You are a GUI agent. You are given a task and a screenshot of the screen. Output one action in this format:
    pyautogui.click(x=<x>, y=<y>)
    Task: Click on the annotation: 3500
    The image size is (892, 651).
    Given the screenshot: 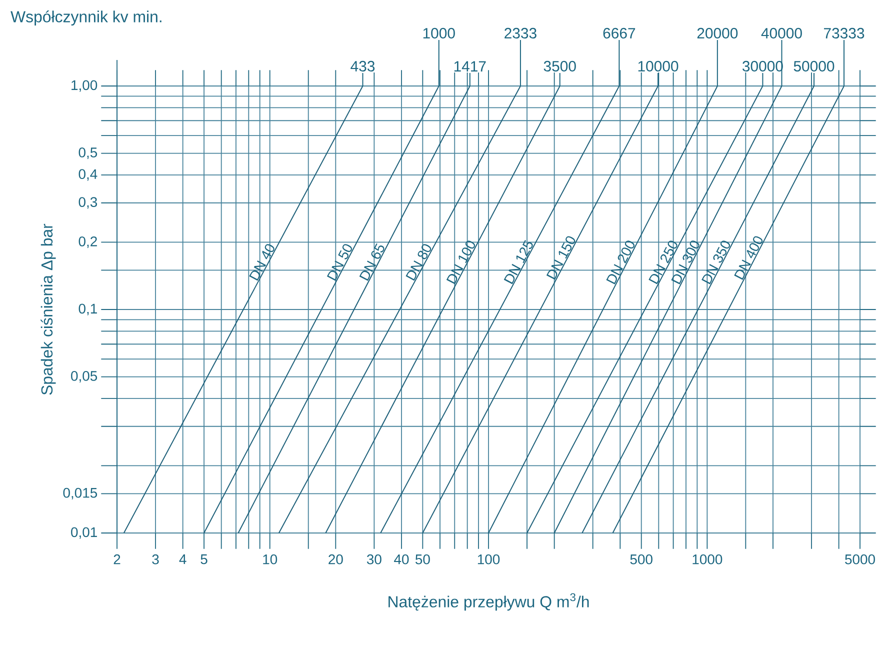 What is the action you would take?
    pyautogui.click(x=560, y=66)
    